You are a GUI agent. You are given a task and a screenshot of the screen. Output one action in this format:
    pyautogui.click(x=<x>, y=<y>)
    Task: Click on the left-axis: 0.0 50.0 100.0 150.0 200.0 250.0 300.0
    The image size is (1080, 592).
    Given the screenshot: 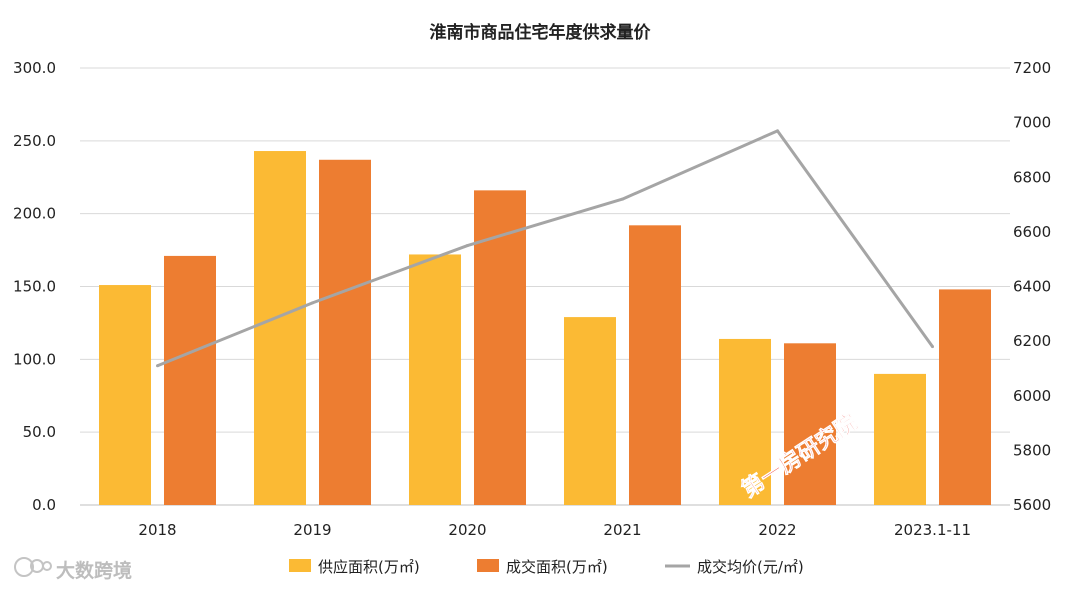 What is the action you would take?
    pyautogui.click(x=34, y=286)
    